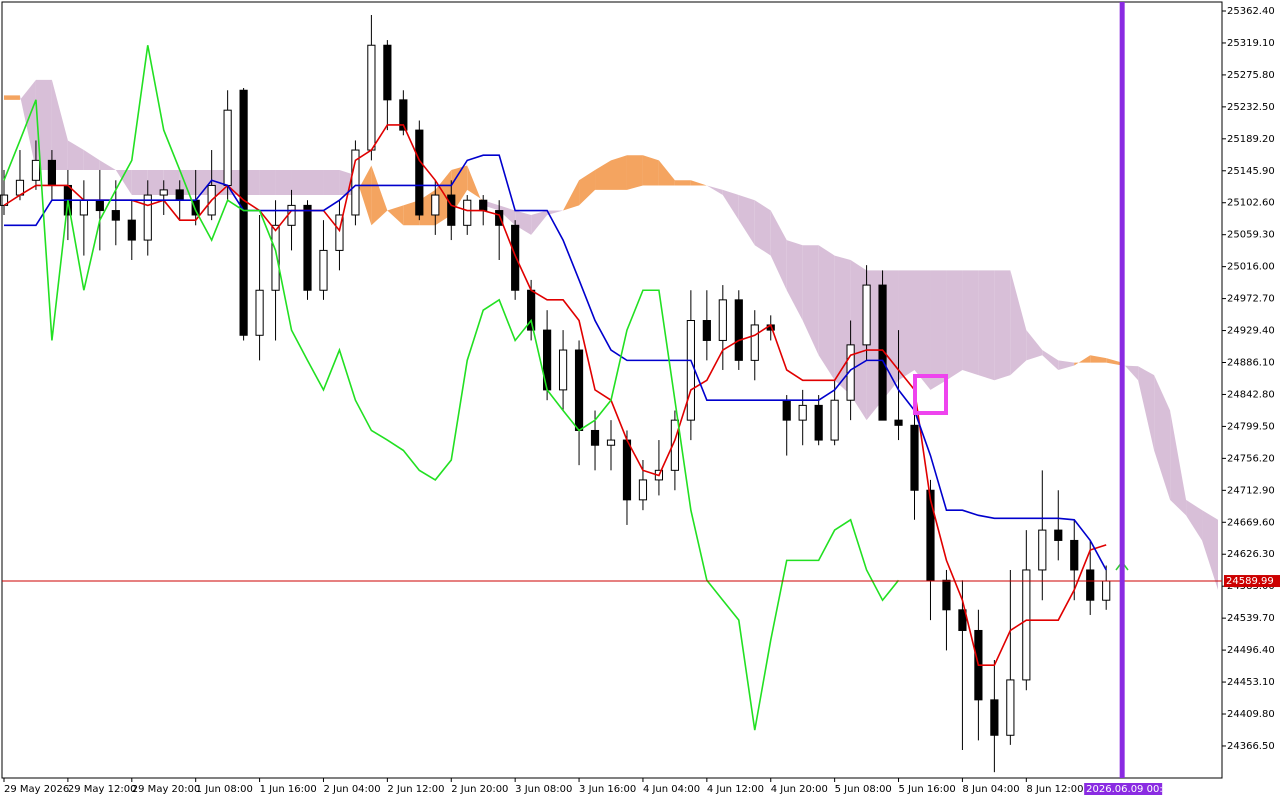 This screenshot has width=1280, height=800. What do you see at coordinates (1251, 171) in the screenshot?
I see `y-tick-label: 25145.90` at bounding box center [1251, 171].